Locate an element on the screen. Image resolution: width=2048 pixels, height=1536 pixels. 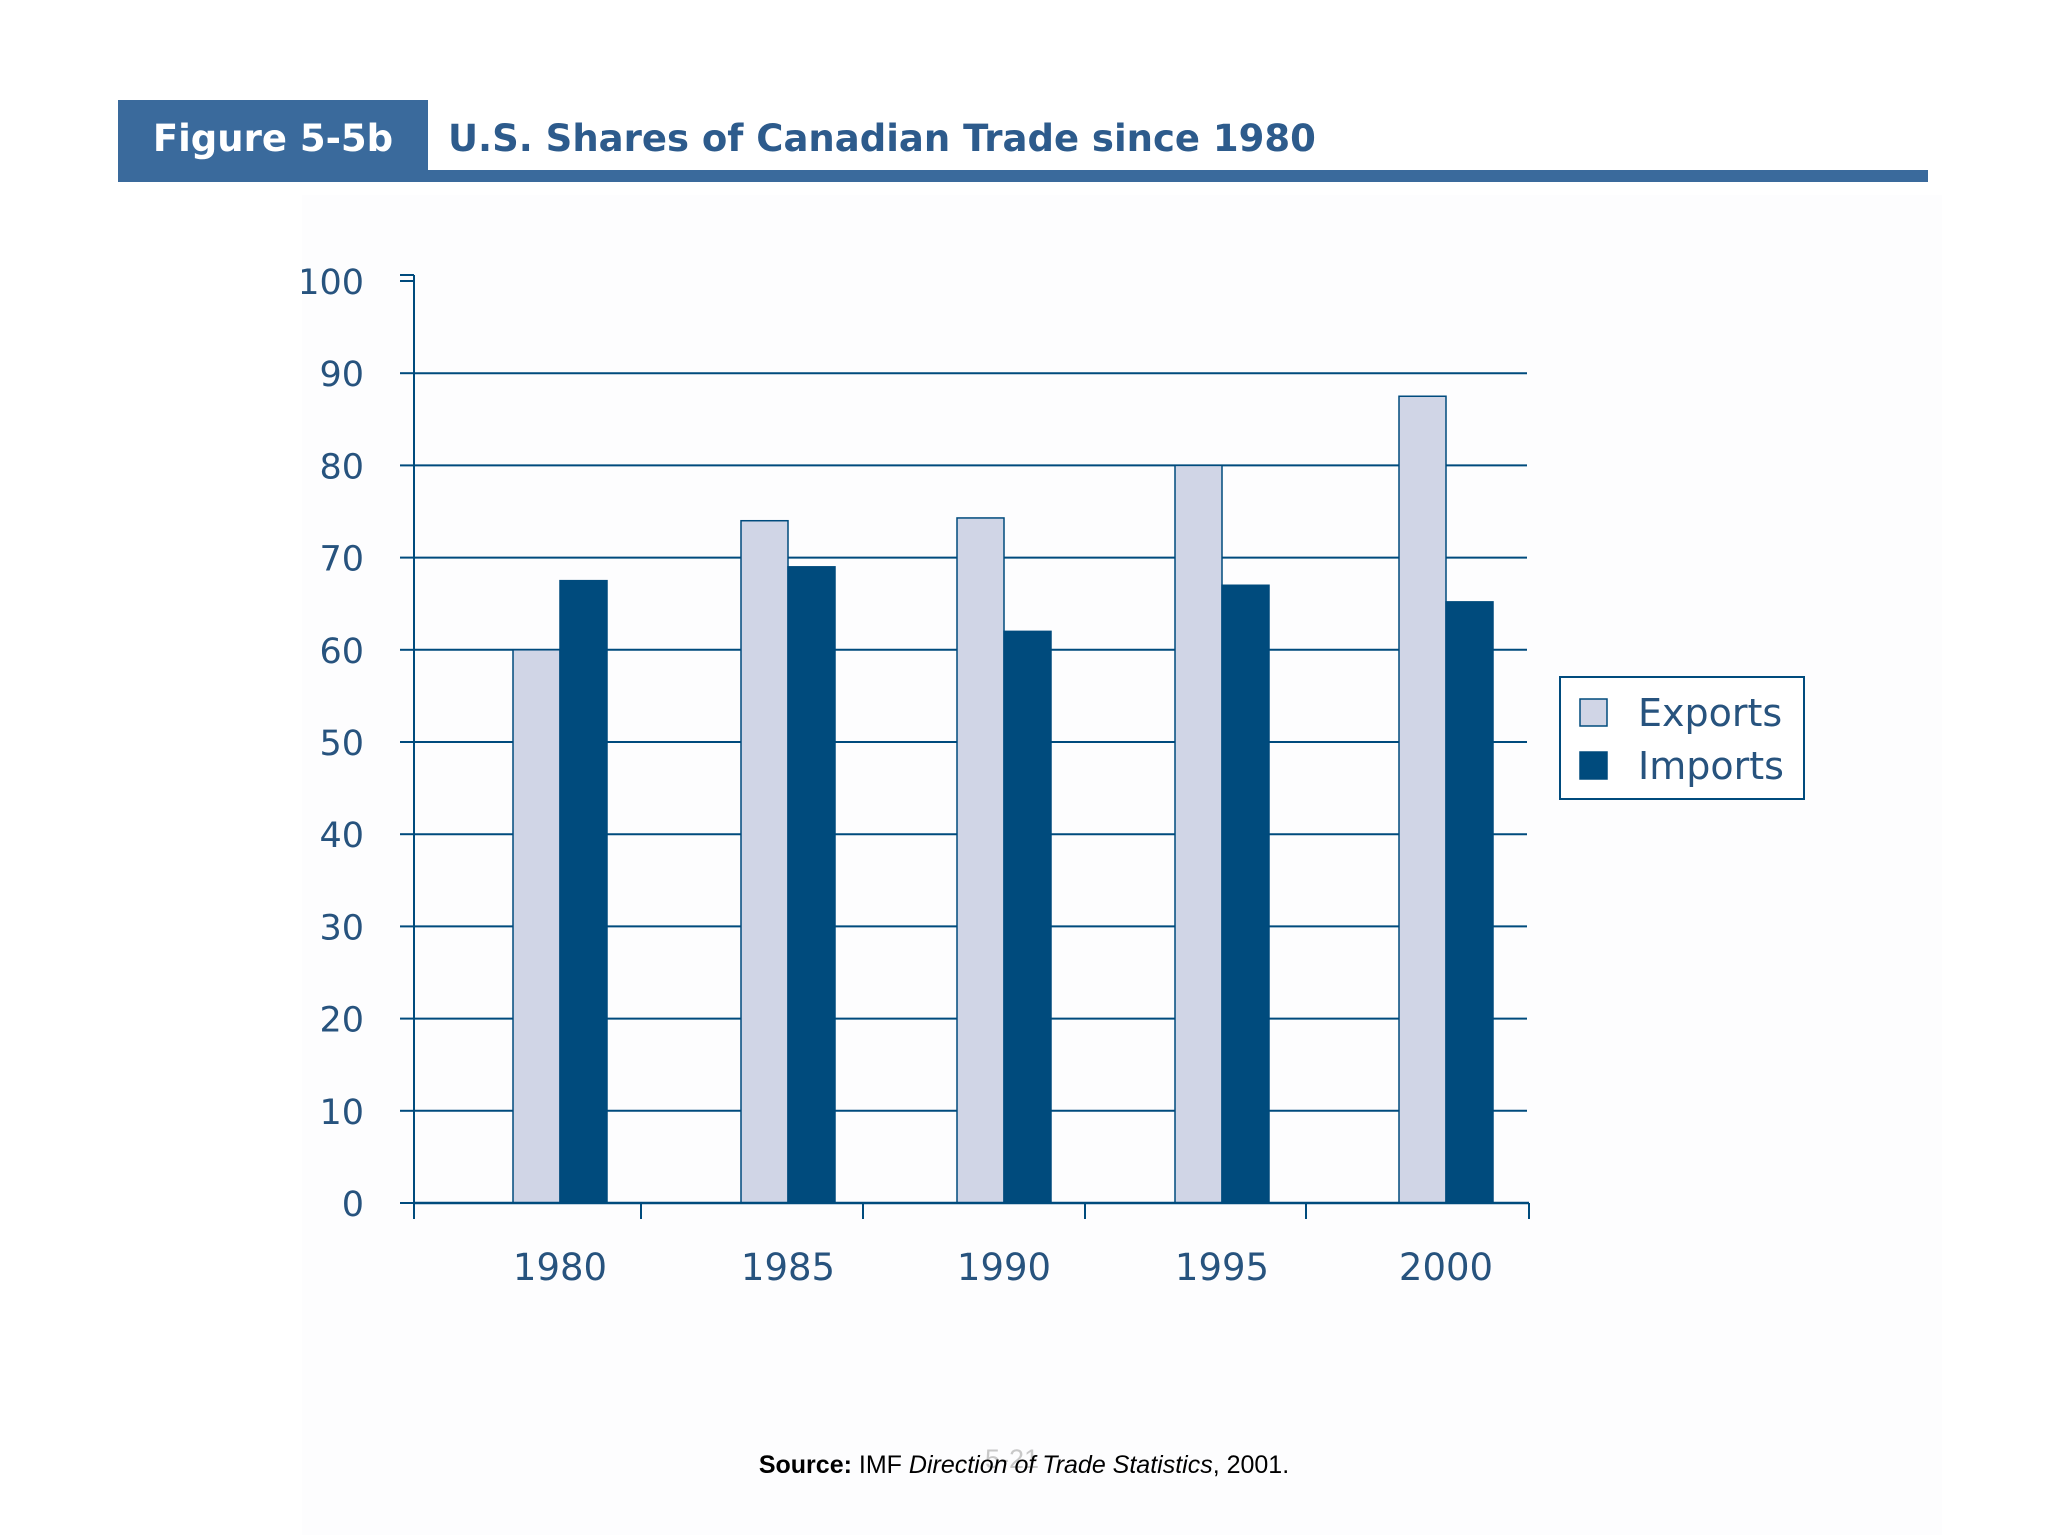
legend-swatch-exports is located at coordinates (1593, 712).